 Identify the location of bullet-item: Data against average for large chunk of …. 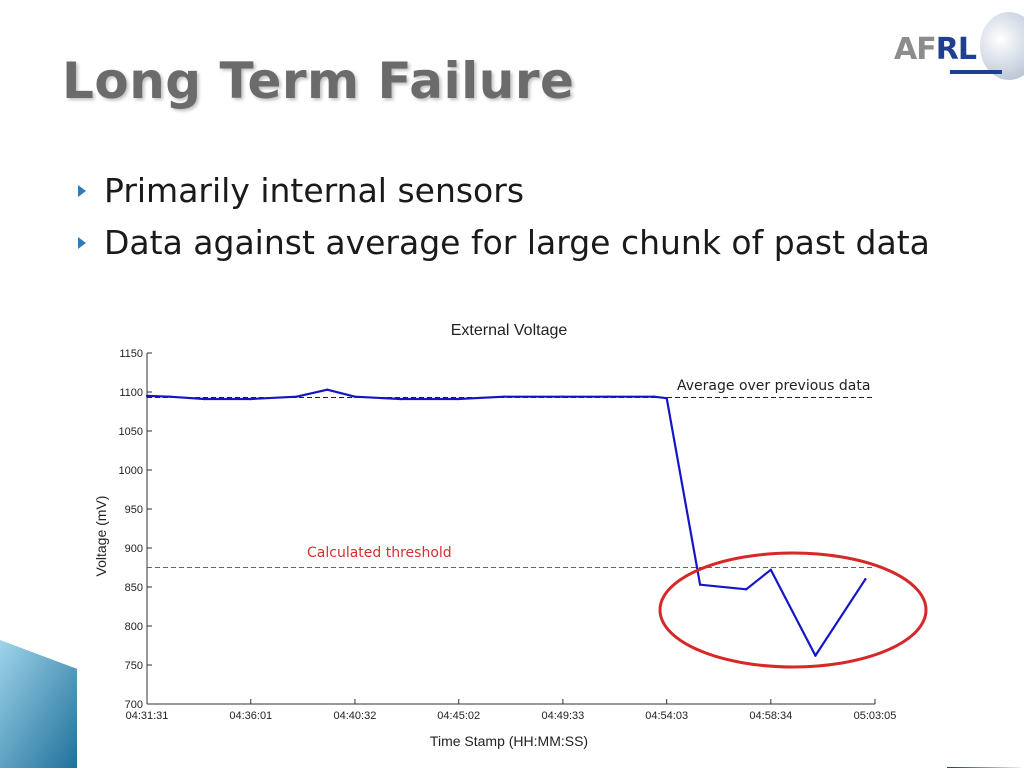
(522, 243).